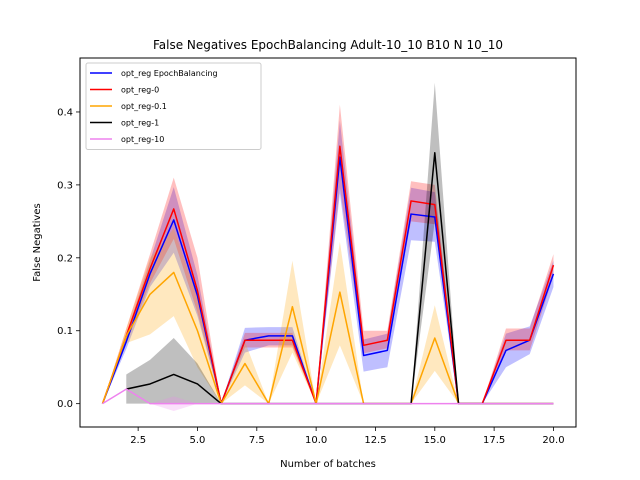 The height and width of the screenshot is (480, 640). What do you see at coordinates (198, 440) in the screenshot?
I see `x-tick-label: 5.0` at bounding box center [198, 440].